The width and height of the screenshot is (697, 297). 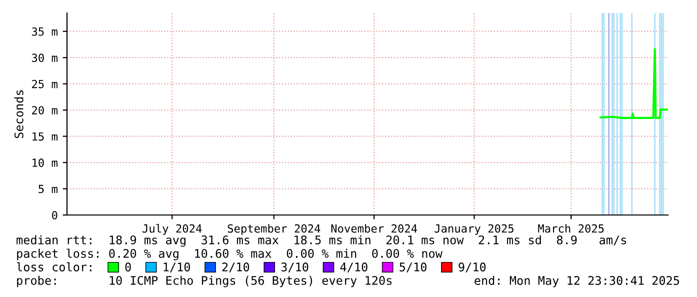 What do you see at coordinates (229, 254) in the screenshot?
I see `text: packet loss: 0.20 % avg 10.60 % max 0.00 % min 0.00 % now` at bounding box center [229, 254].